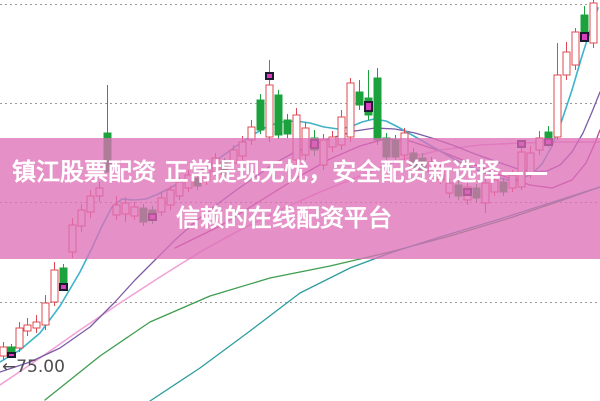 This screenshot has width=600, height=401. What do you see at coordinates (280, 172) in the screenshot?
I see `promo-text-line1: 镇江股票配资 正常提现无忧，安全配资新选择——` at bounding box center [280, 172].